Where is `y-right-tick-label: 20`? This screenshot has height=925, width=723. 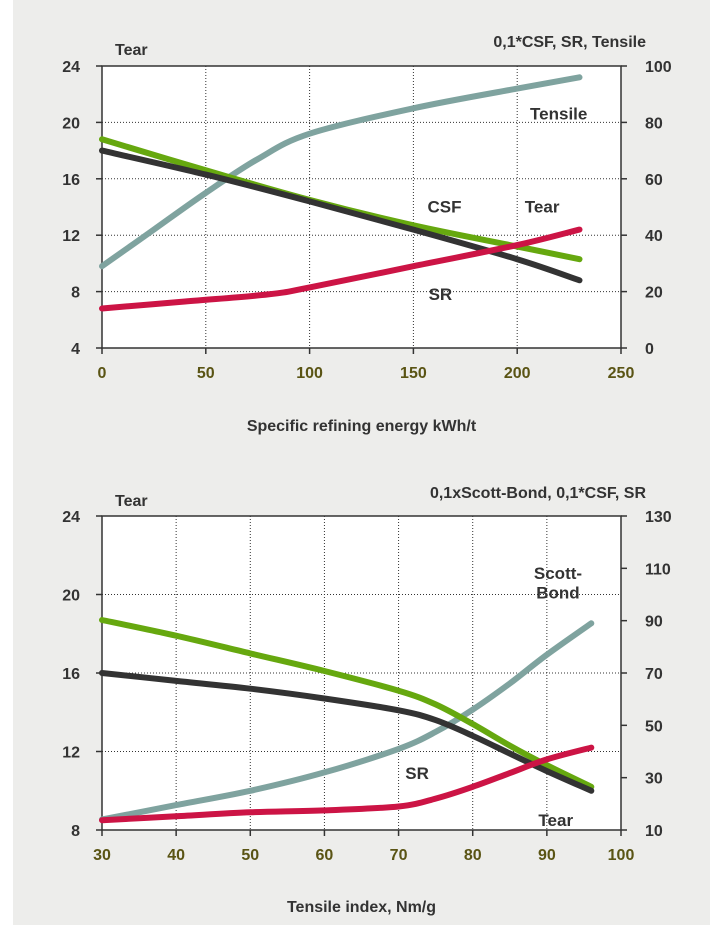
y-right-tick-label: 20 is located at coordinates (654, 293).